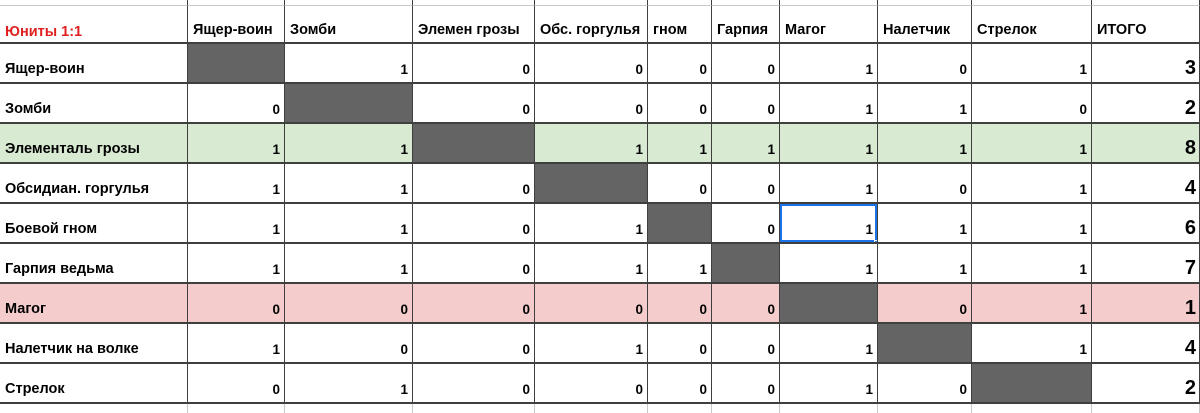 The image size is (1200, 413). I want to click on col-header-8: Стрелок, so click(1032, 25).